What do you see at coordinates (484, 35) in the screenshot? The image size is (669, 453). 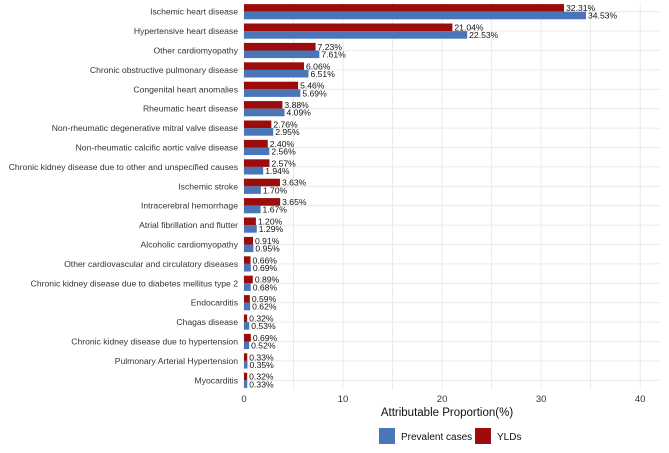 I see `value-label-prevalent-cases: 22.53%` at bounding box center [484, 35].